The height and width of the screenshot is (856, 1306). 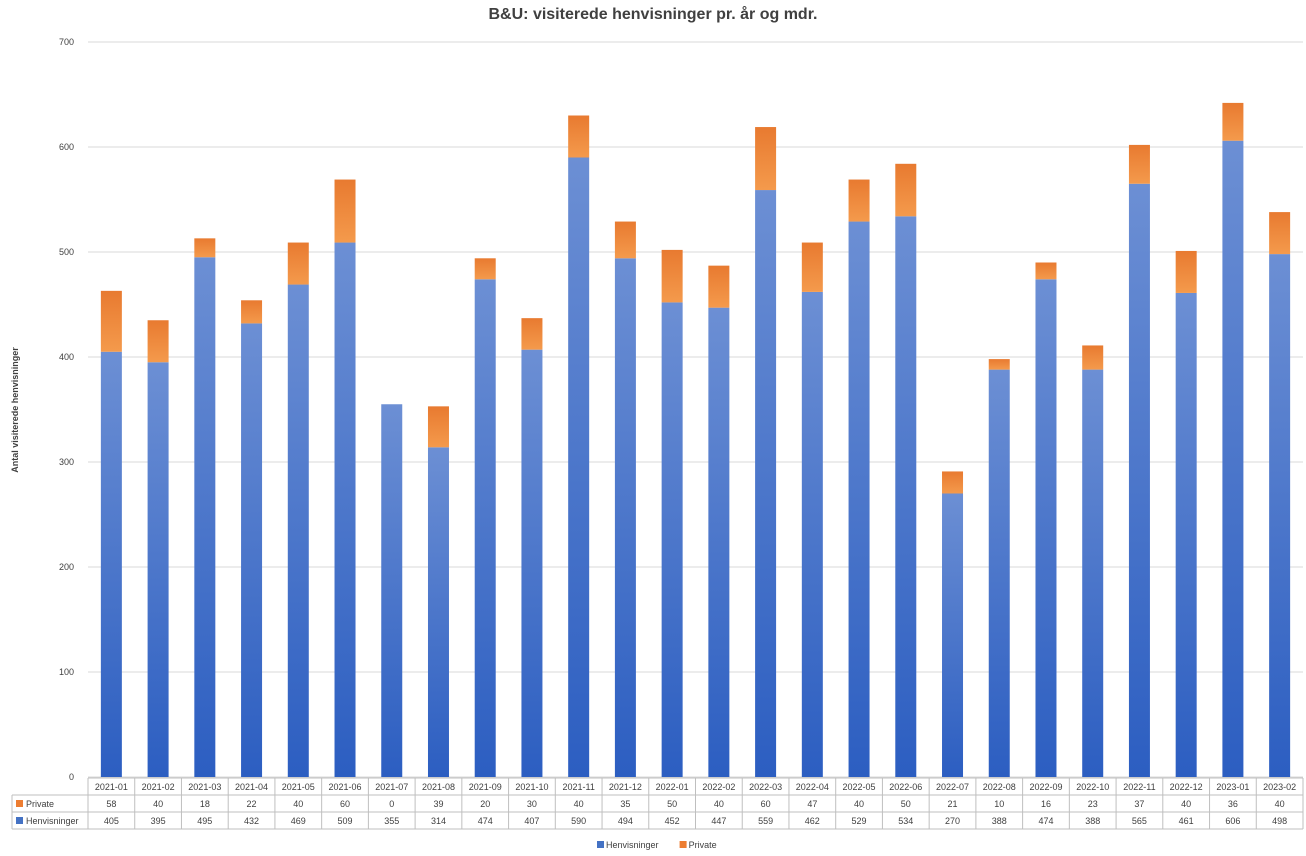 What do you see at coordinates (485, 787) in the screenshot?
I see `x-category-label: 2021-09` at bounding box center [485, 787].